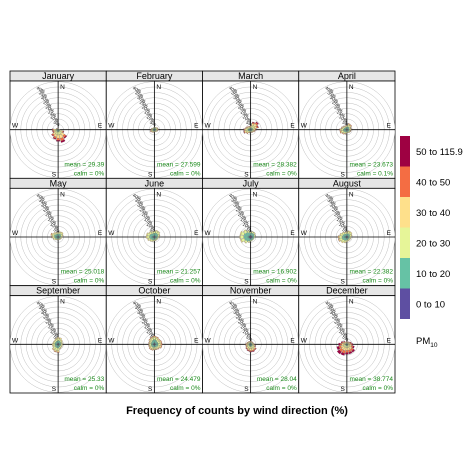  What do you see at coordinates (439, 152) in the screenshot?
I see `legend-label: 50 to 115.9` at bounding box center [439, 152].